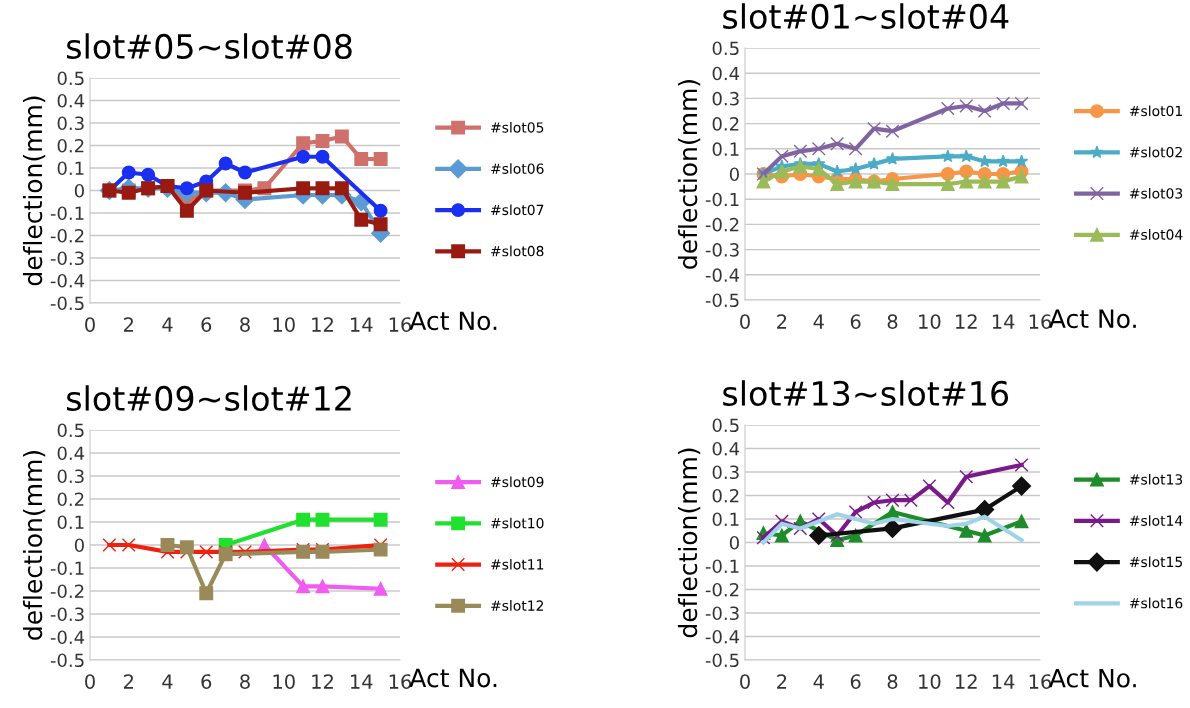 This screenshot has height=708, width=1190. I want to click on legend-label: #slot12, so click(517, 605).